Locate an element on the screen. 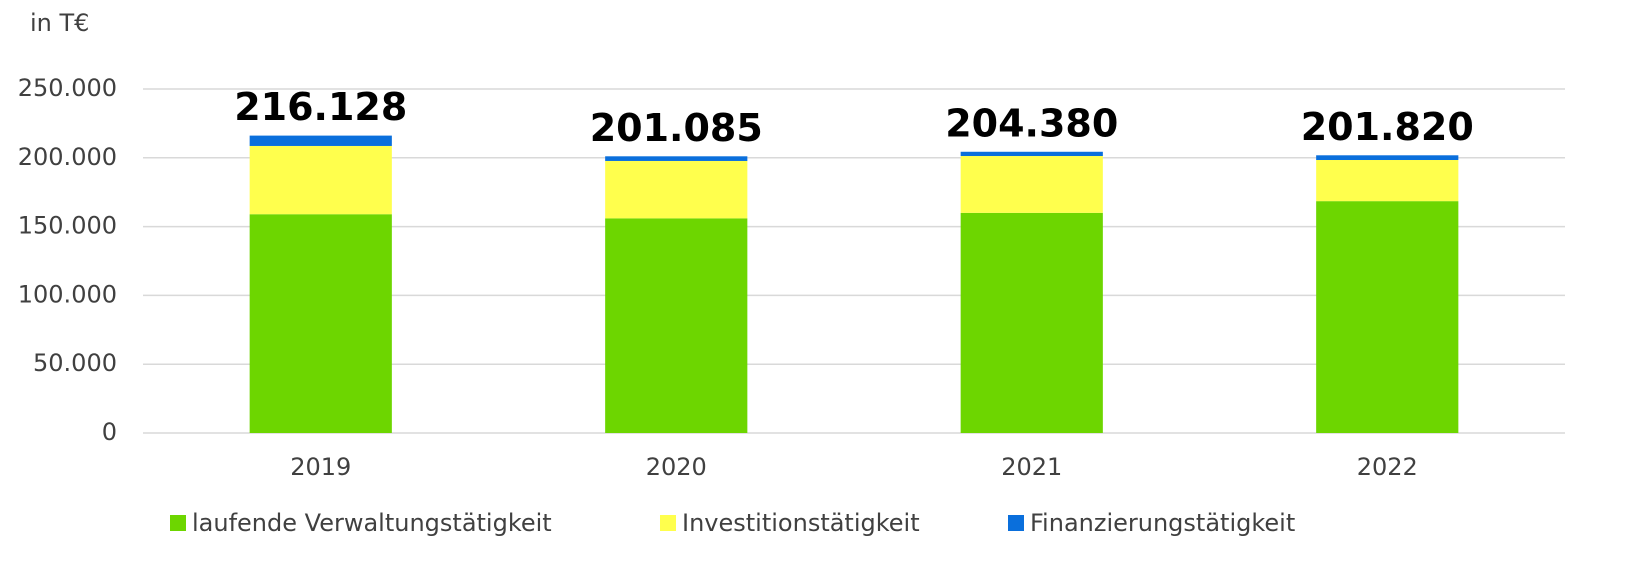 This screenshot has width=1643, height=569. y-tick-label: 100.000 is located at coordinates (67, 294).